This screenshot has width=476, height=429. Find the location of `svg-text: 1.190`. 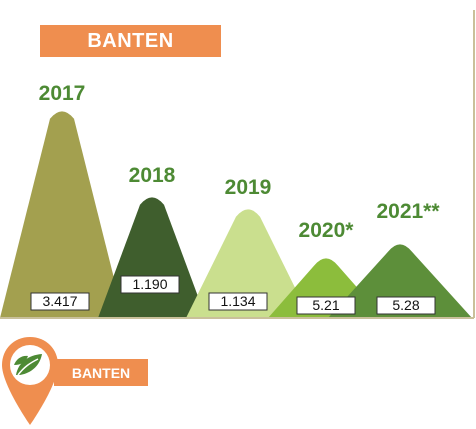

svg-text: 1.190 is located at coordinates (149, 284).